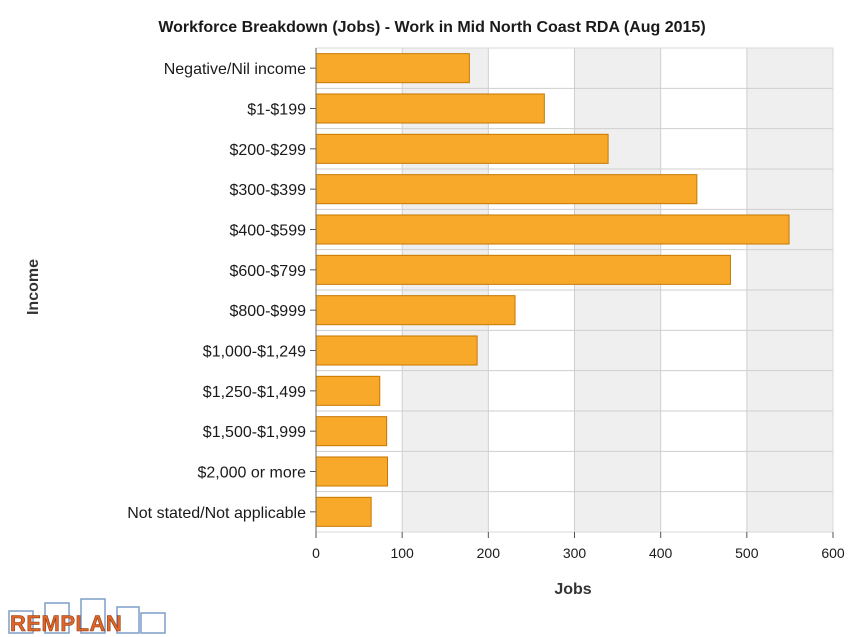  Describe the element at coordinates (267, 271) in the screenshot. I see `category-label: $600-$799` at that location.